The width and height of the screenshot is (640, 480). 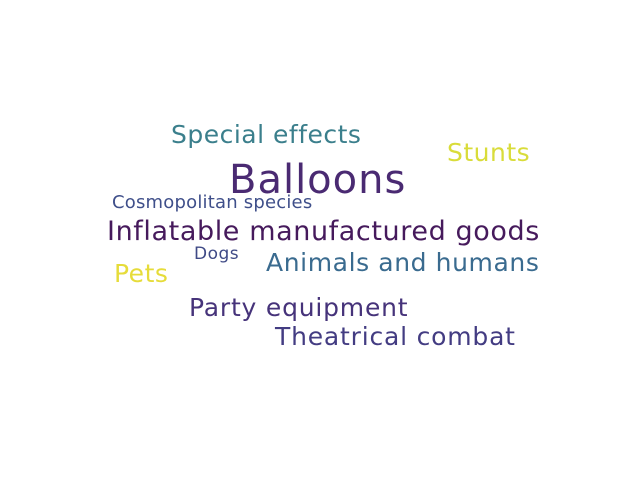 What do you see at coordinates (217, 254) in the screenshot?
I see `word-dogs: Dogs` at bounding box center [217, 254].